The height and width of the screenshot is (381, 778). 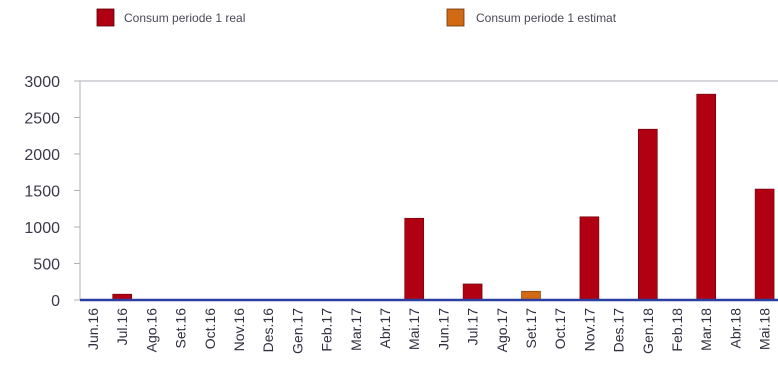 What do you see at coordinates (105, 17) in the screenshot?
I see `legend-swatch-real` at bounding box center [105, 17].